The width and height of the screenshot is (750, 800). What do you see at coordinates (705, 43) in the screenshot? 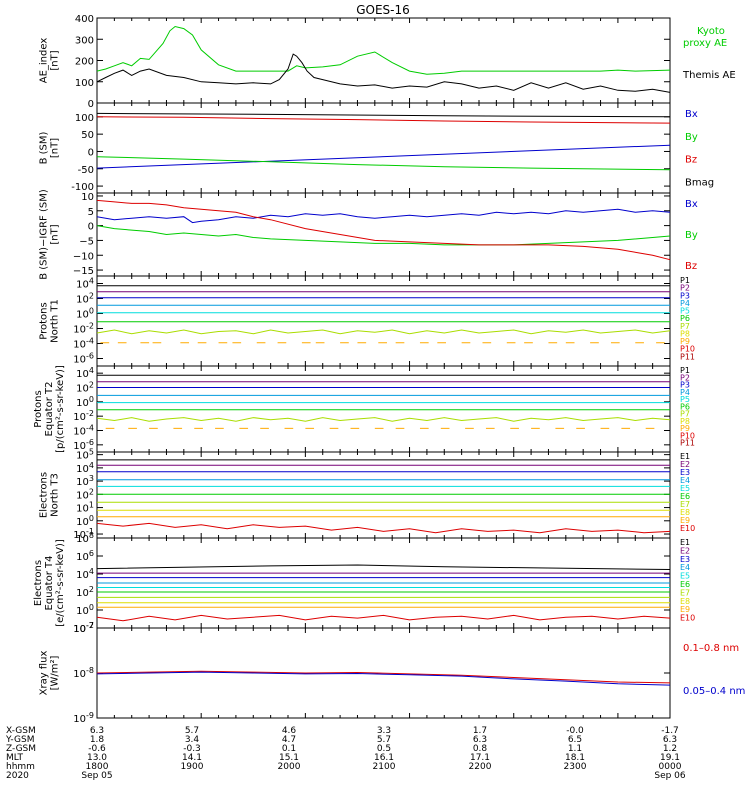
I see `legend-label: proxy AE` at bounding box center [705, 43].